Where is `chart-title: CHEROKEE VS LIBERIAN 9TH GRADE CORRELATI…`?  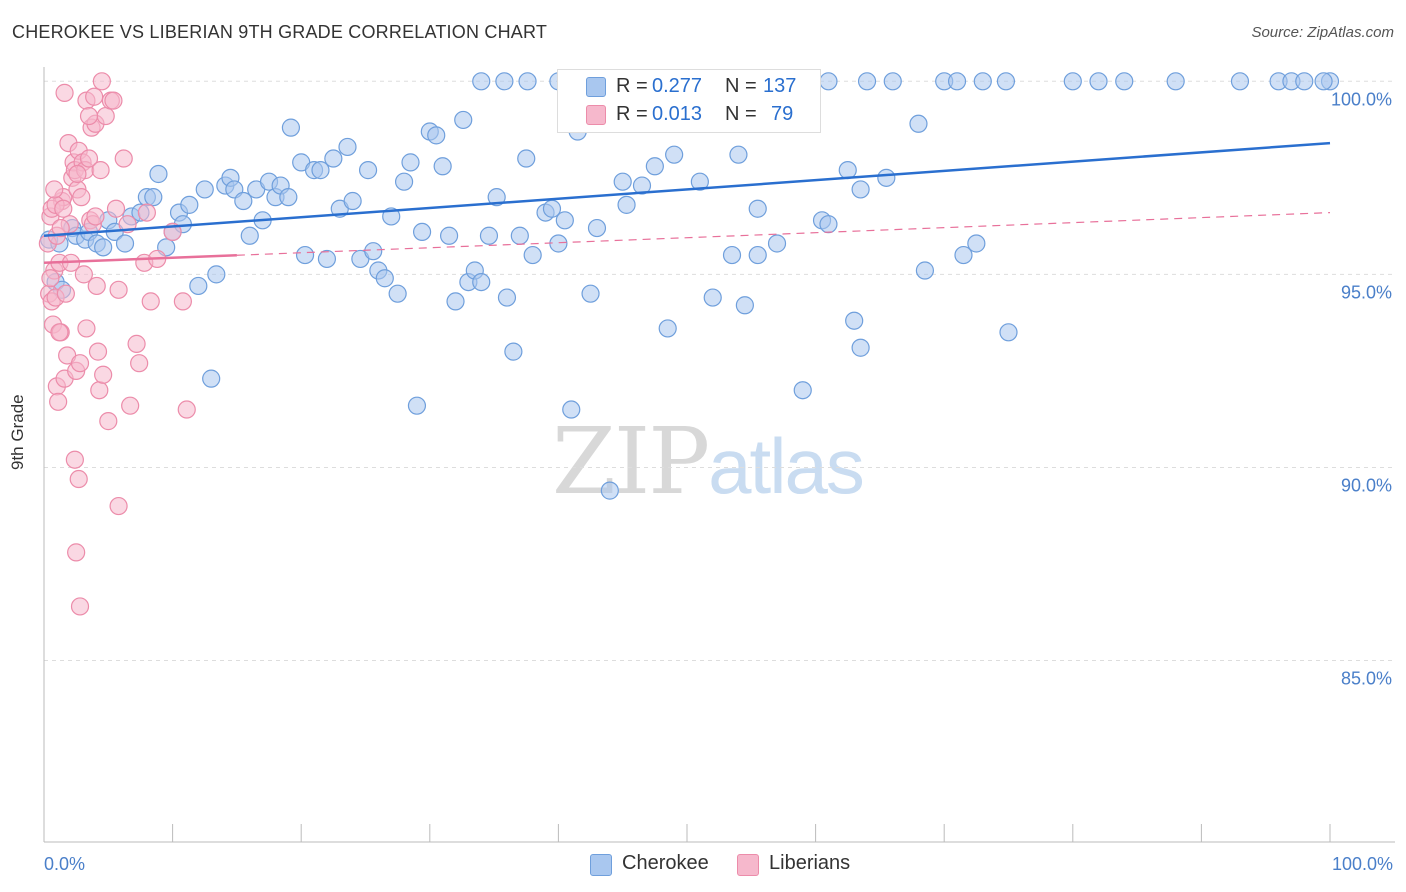
chart-title: CHEROKEE VS LIBERIAN 9TH GRADE CORRELATI… is located at coordinates (280, 32).